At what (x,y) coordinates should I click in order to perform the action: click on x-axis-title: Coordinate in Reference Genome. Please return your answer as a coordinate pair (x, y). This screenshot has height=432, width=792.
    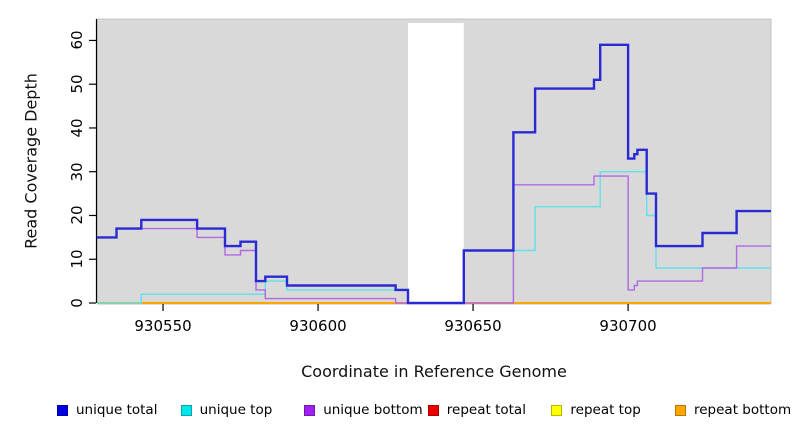
    Looking at the image, I should click on (434, 371).